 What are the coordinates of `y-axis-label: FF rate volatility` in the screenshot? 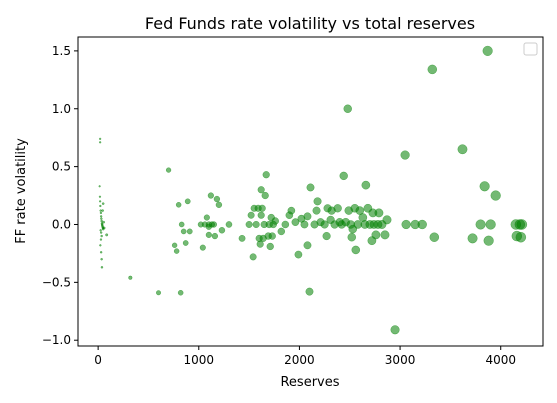 It's located at (21, 191).